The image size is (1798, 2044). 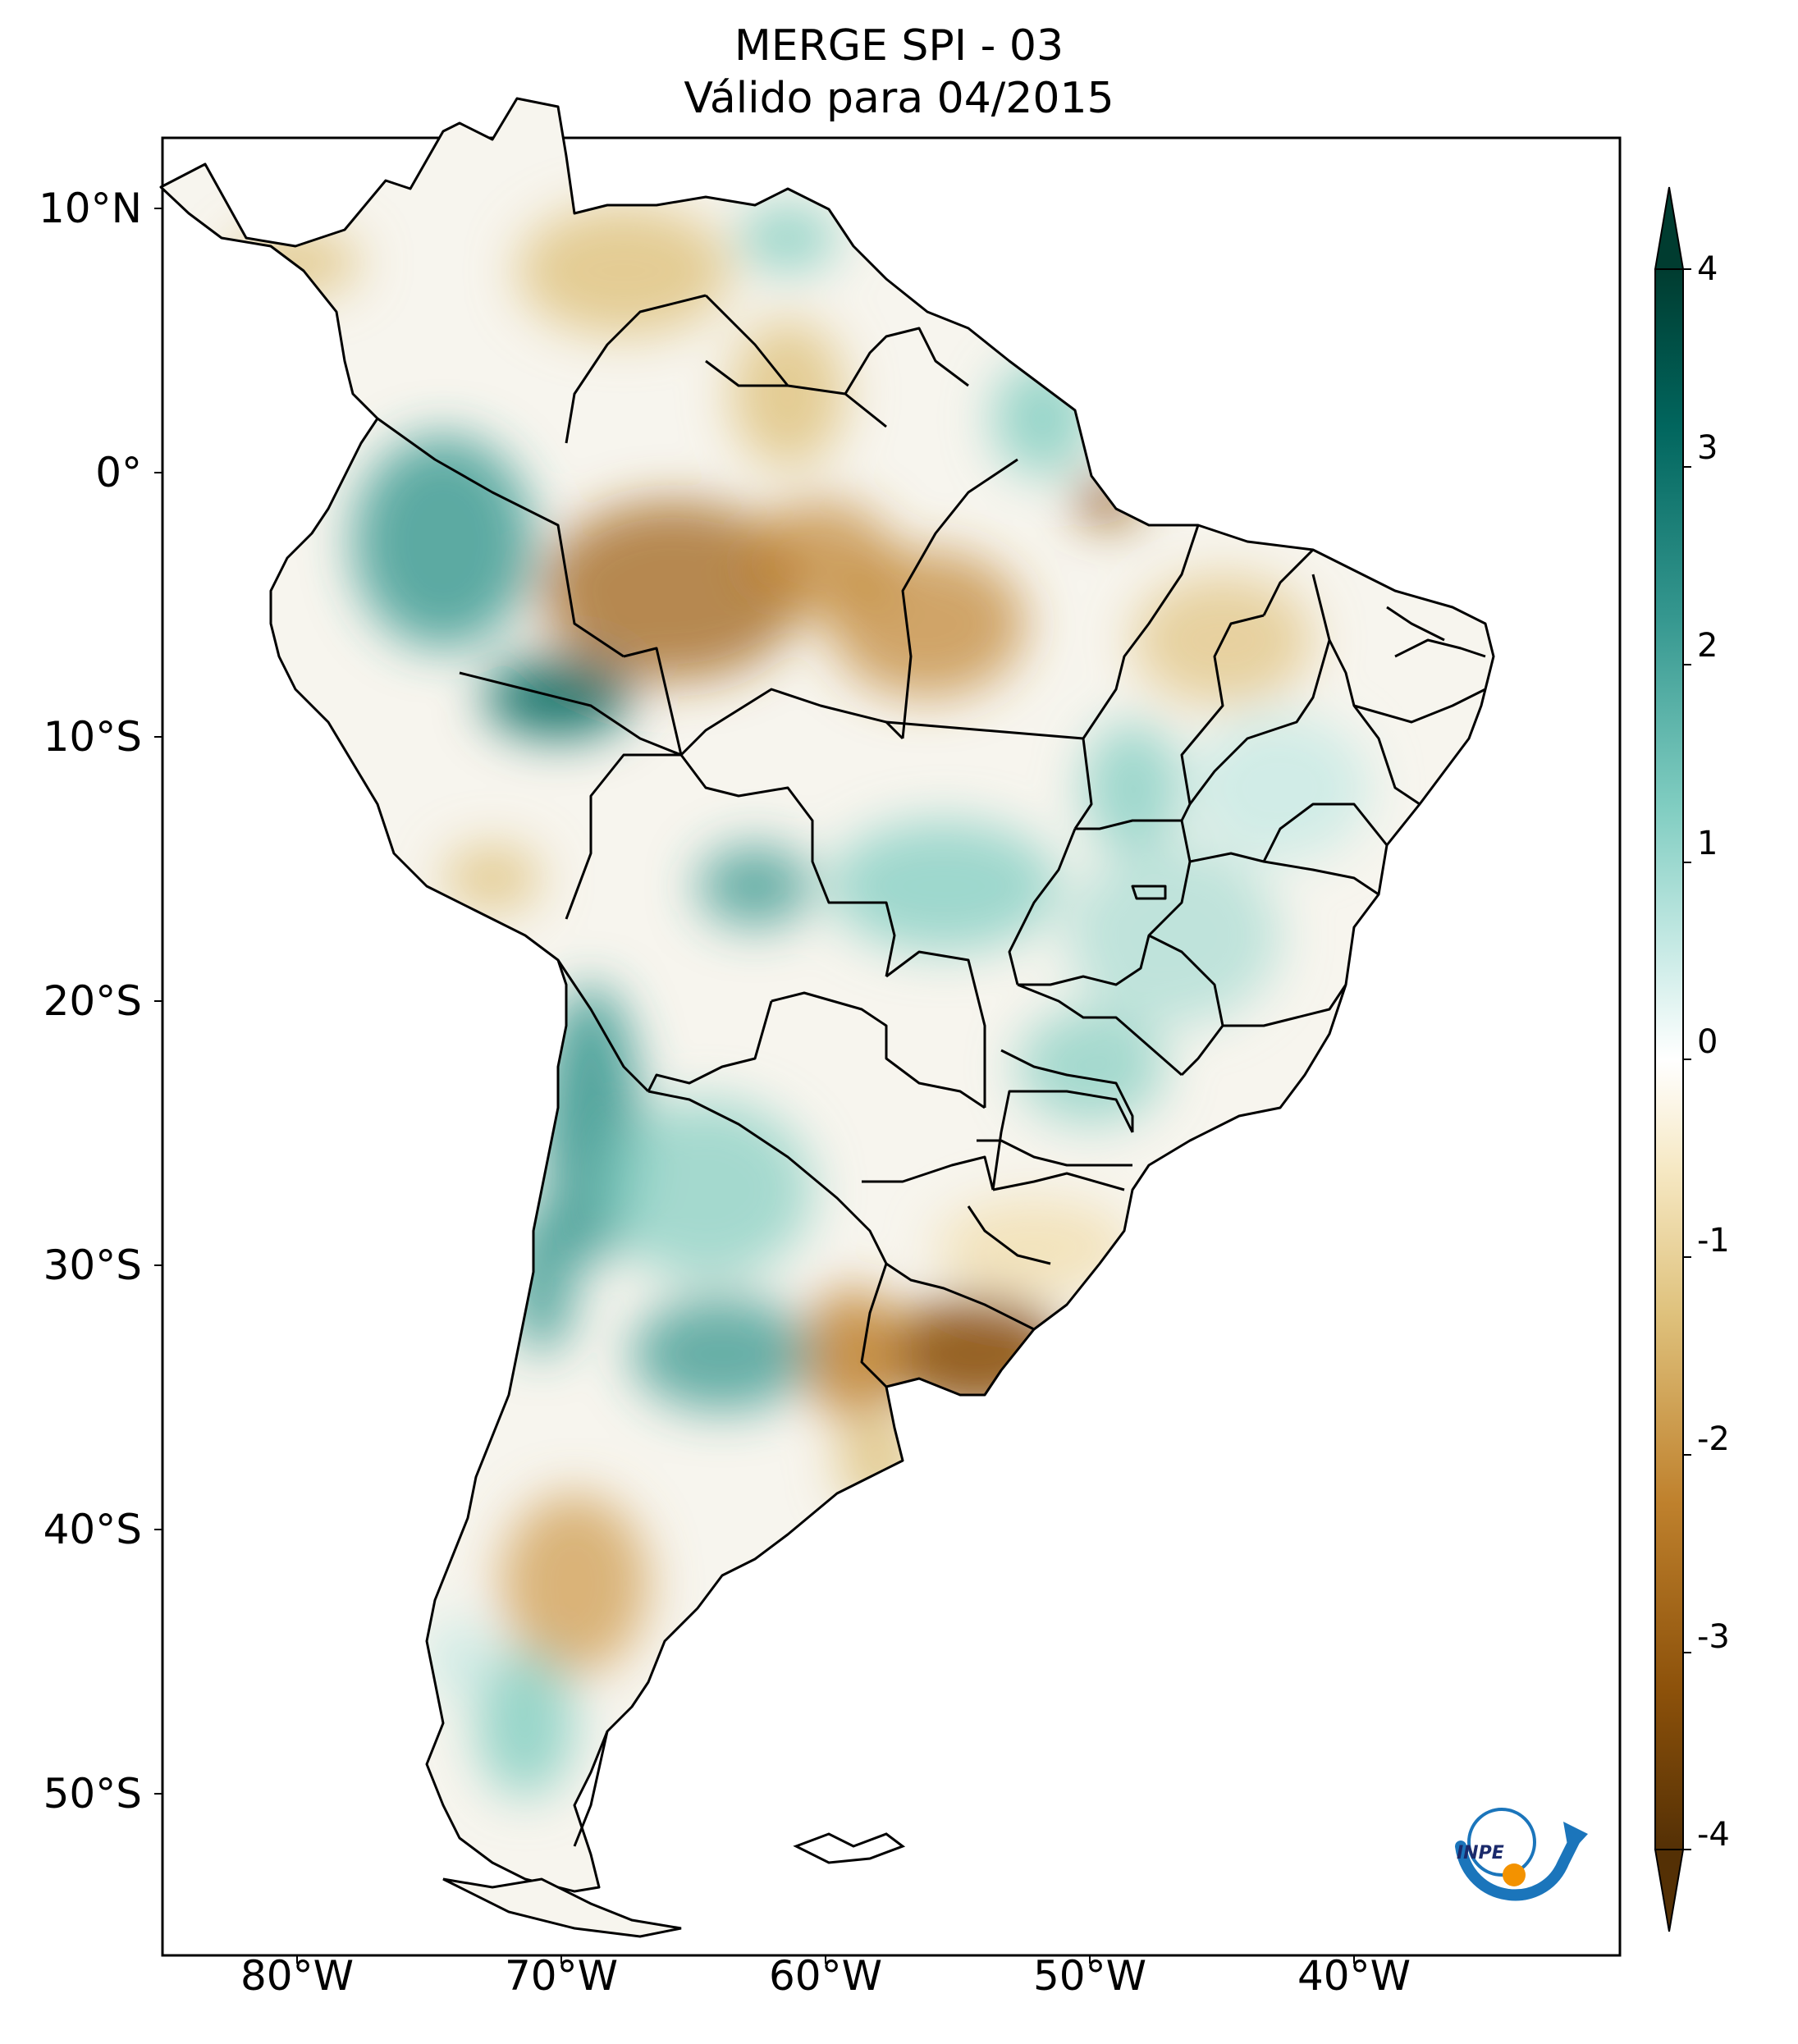 I want to click on colorbar-tick-m2: -2, so click(x=1713, y=1439).